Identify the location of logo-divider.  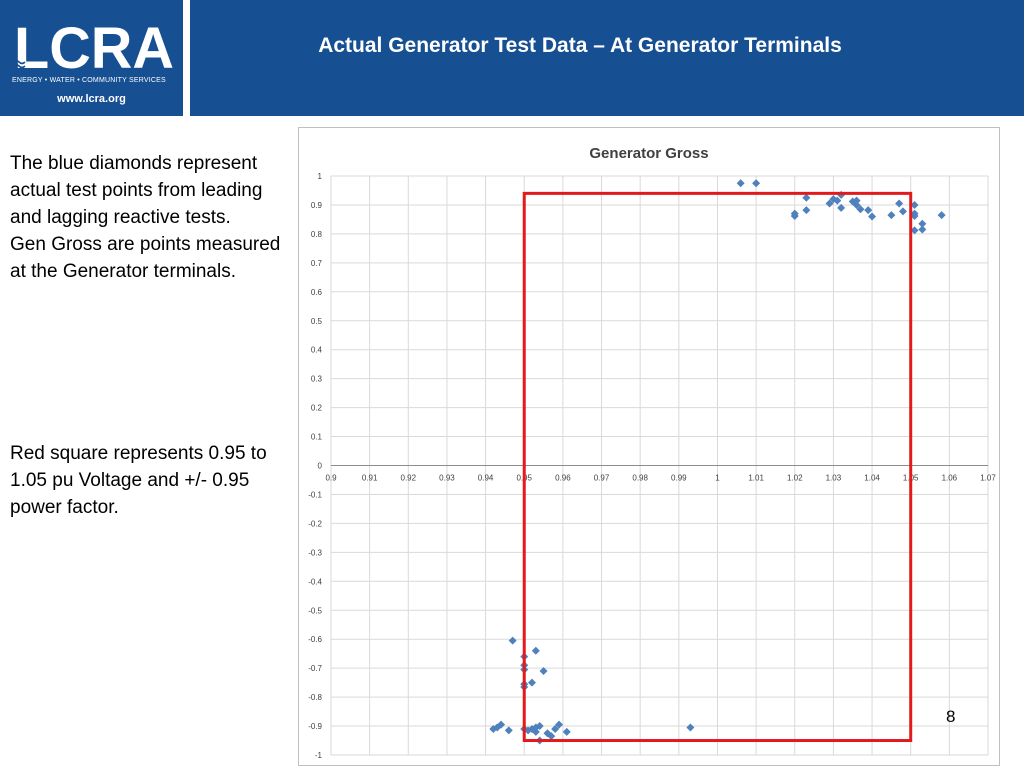
(186, 58).